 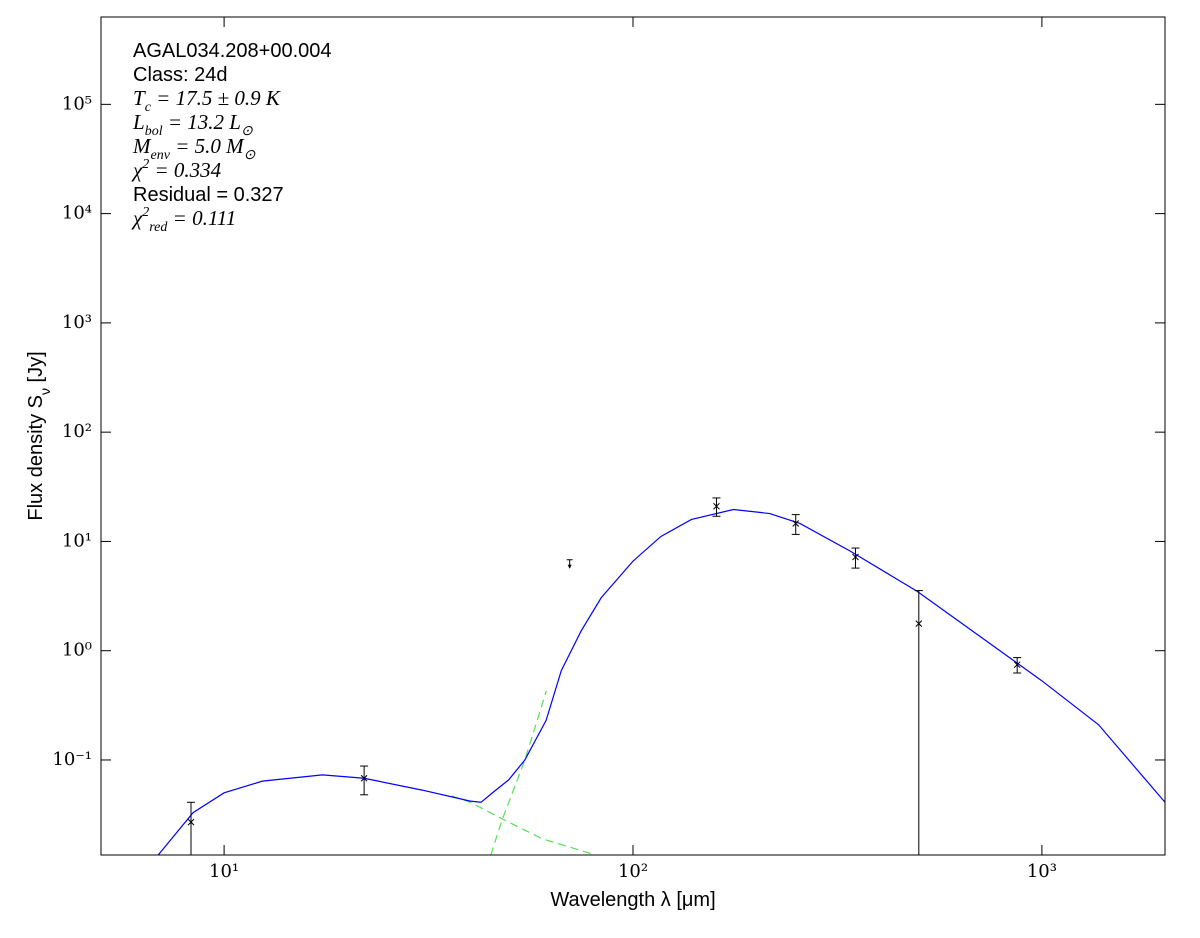 I want to click on annotation: Lbol = 13.2 L⊙, so click(x=192, y=124).